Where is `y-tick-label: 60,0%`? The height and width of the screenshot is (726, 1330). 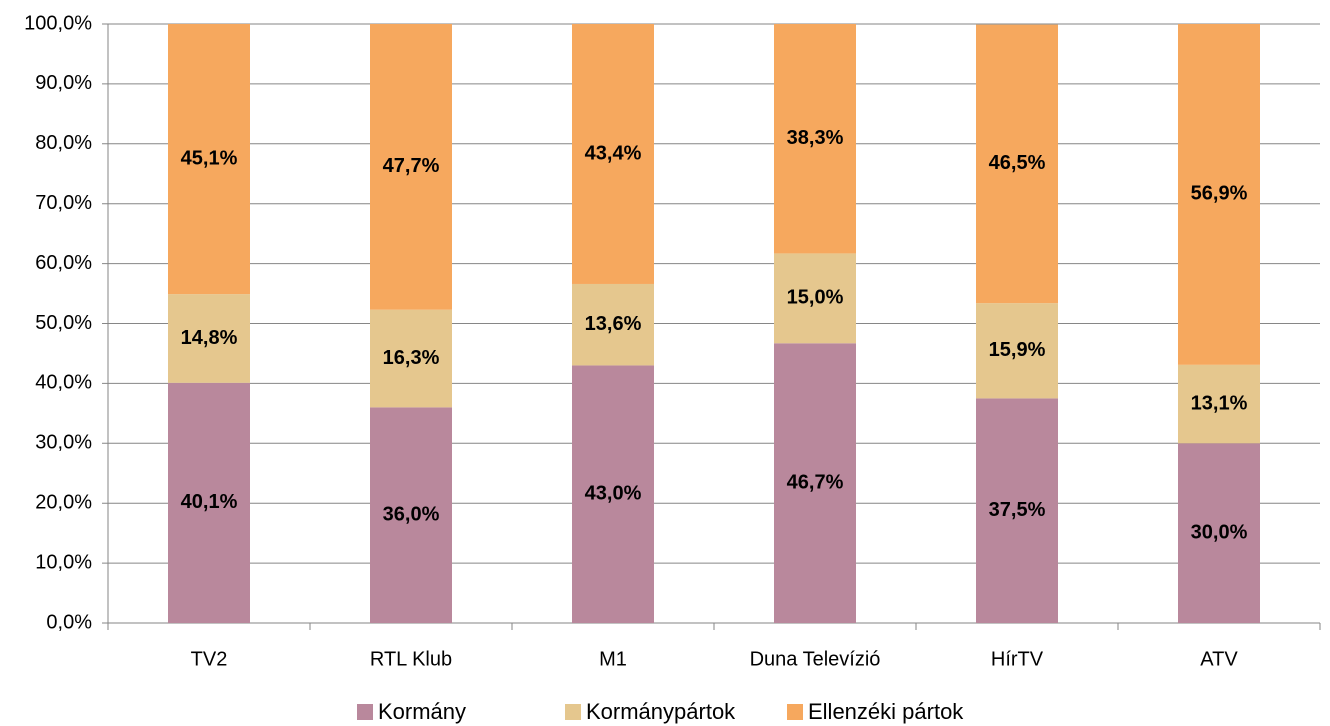
y-tick-label: 60,0% is located at coordinates (63, 263).